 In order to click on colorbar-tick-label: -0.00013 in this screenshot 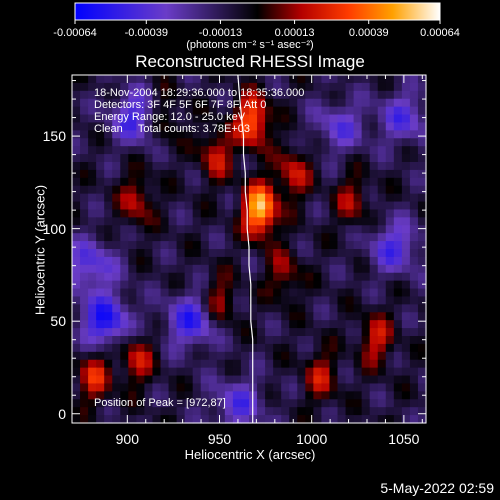, I will do `click(220, 33)`.